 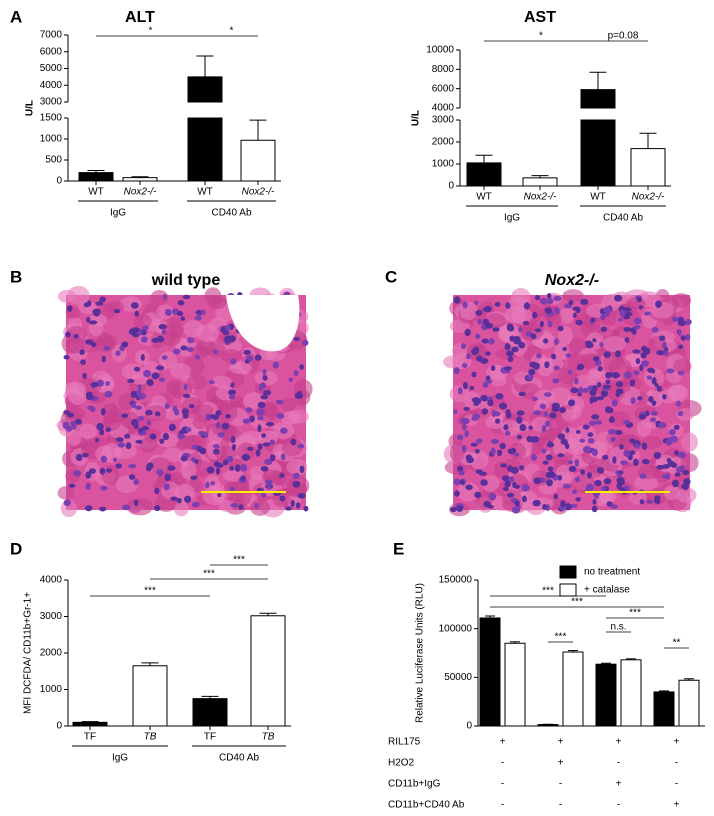 I want to click on panel-label: B, so click(x=16, y=276).